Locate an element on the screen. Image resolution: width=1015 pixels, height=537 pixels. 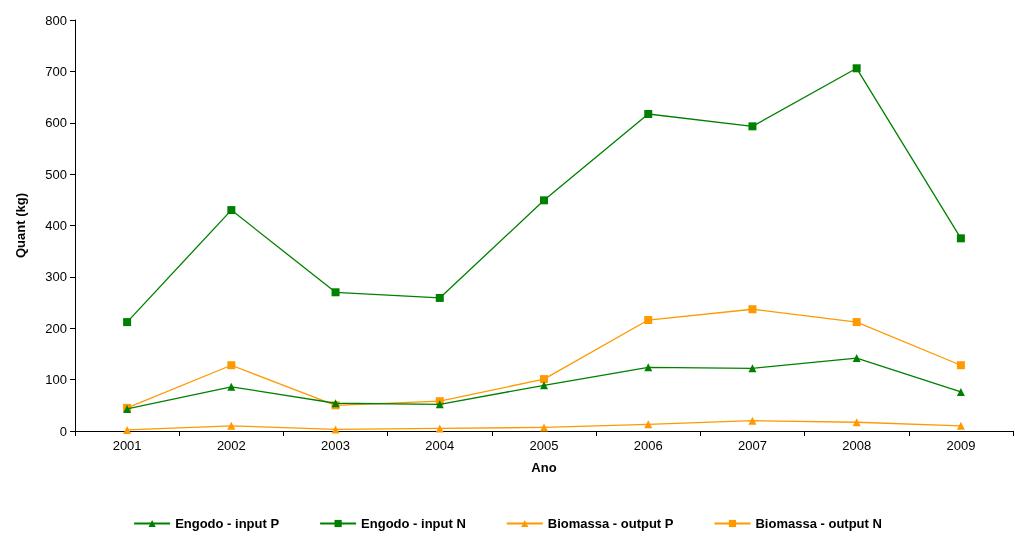
y-tick-label: 200 is located at coordinates (56, 328).